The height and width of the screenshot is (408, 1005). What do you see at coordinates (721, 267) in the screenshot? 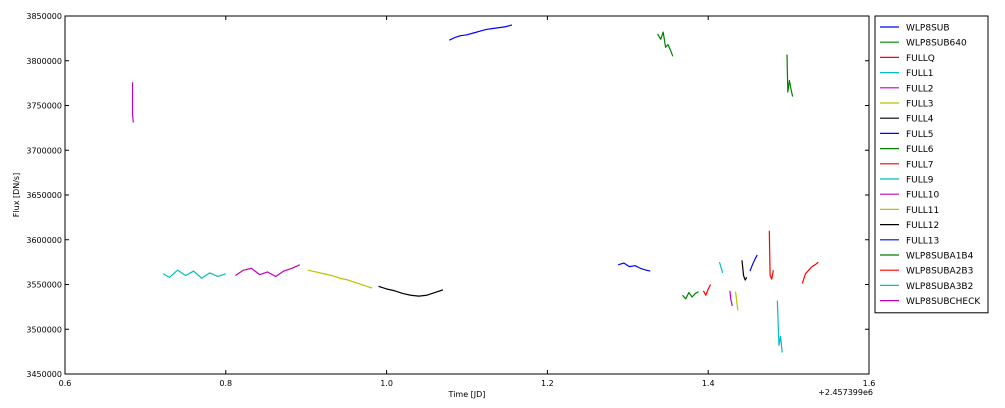
I see `series-line-full9` at bounding box center [721, 267].